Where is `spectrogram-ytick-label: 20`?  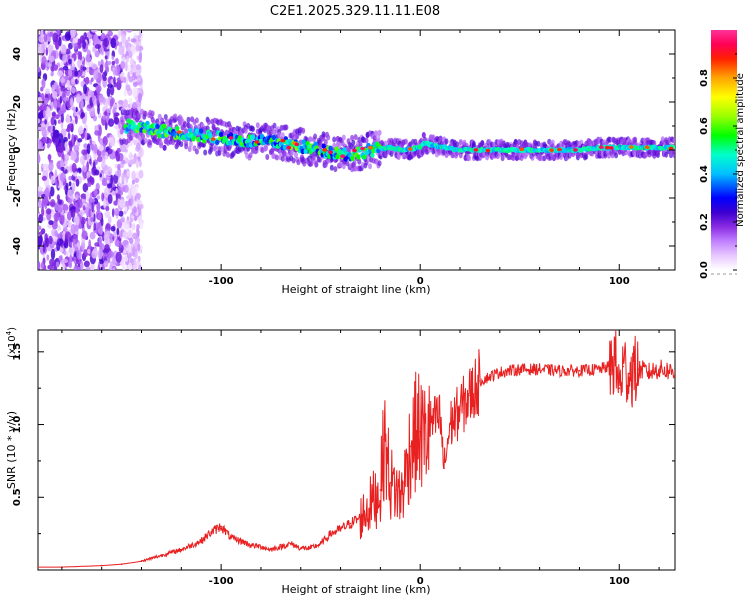
spectrogram-ytick-label: 20 is located at coordinates (17, 102).